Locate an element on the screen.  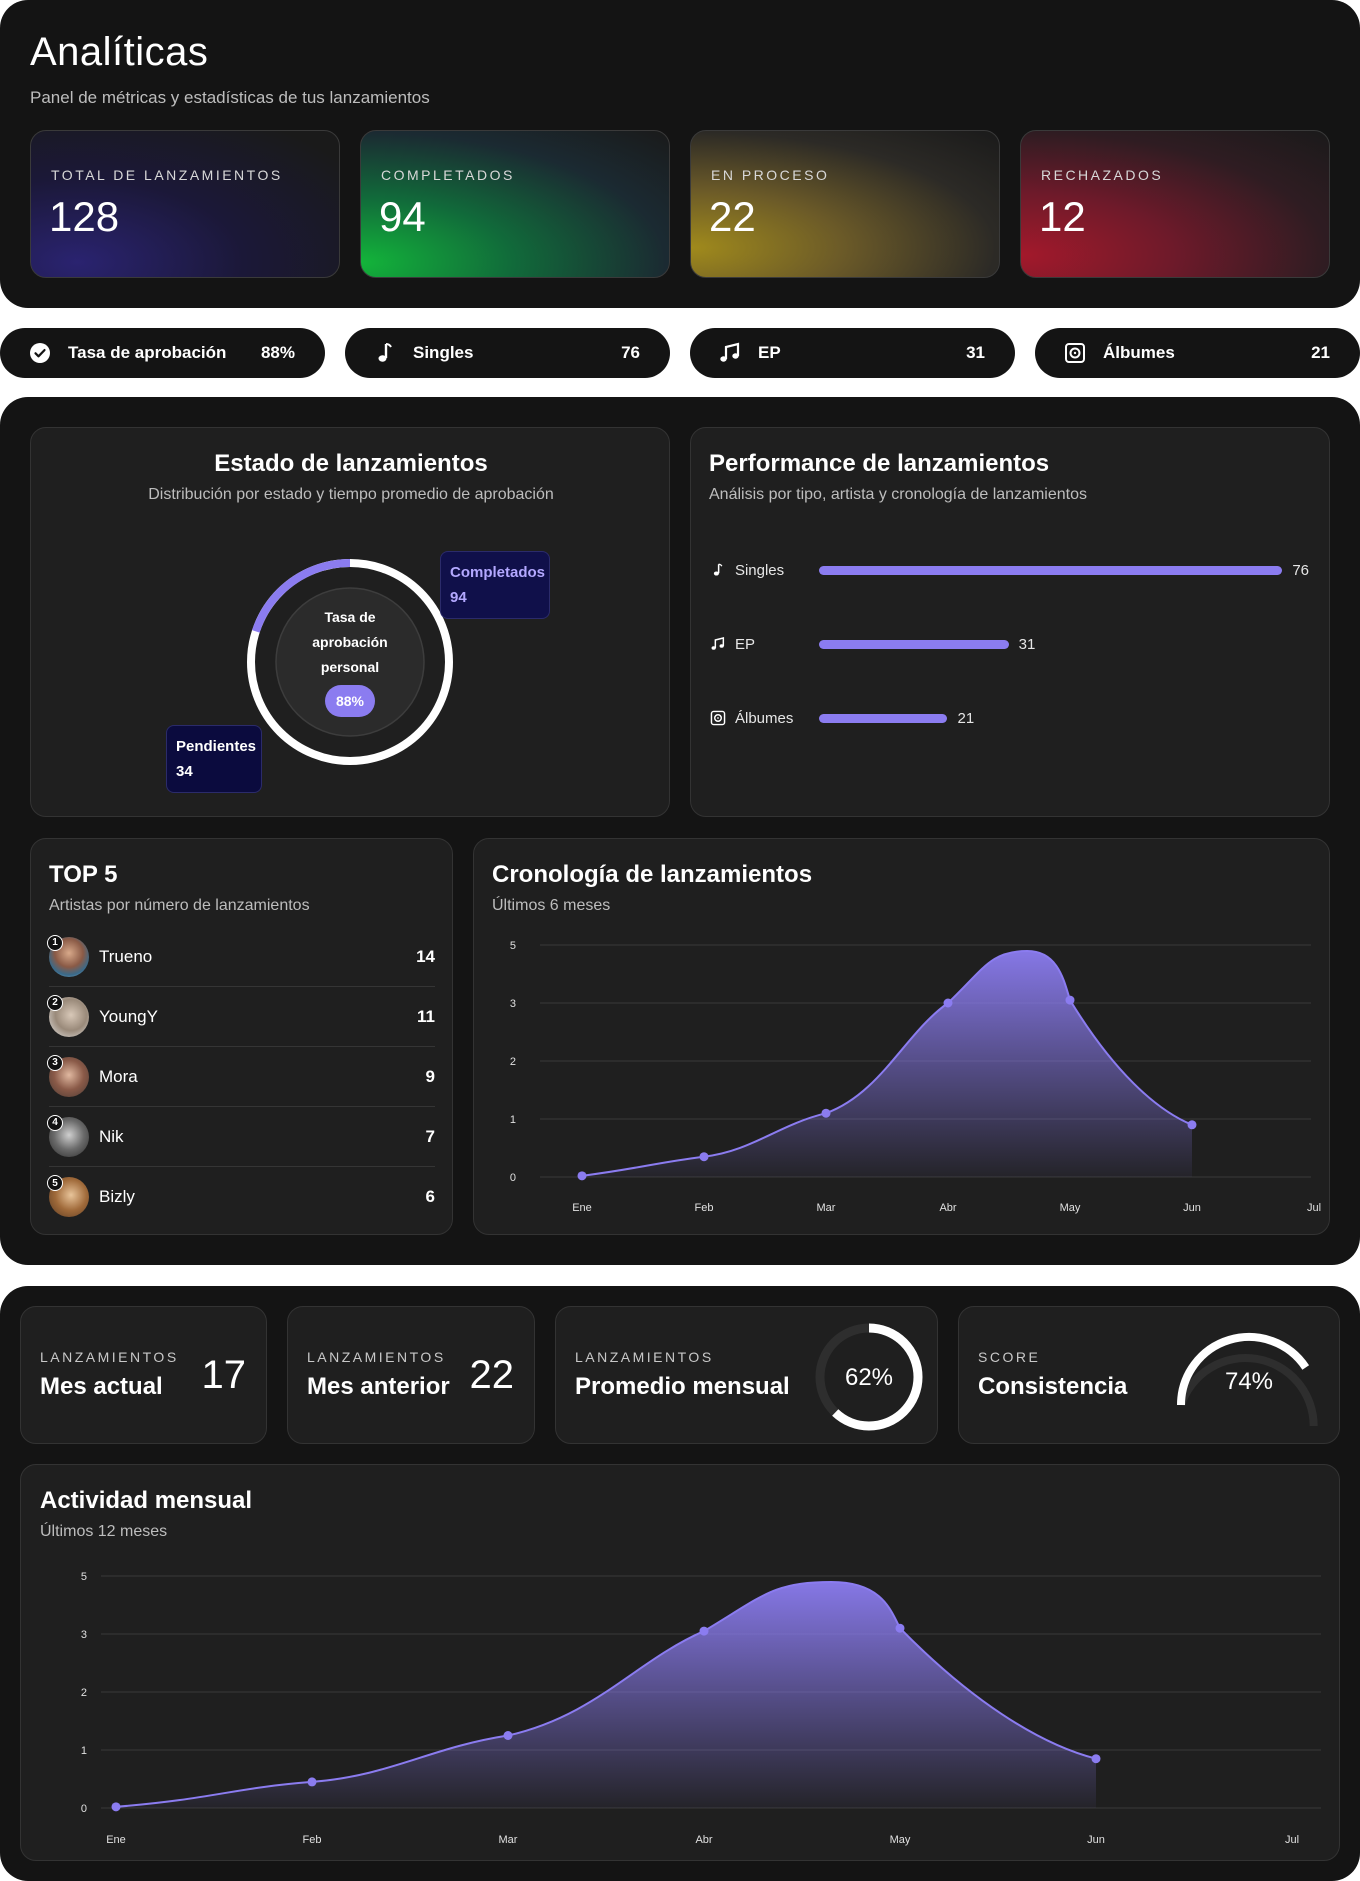
perf-row-albumes: Álbumes 21 is located at coordinates (1009, 718).